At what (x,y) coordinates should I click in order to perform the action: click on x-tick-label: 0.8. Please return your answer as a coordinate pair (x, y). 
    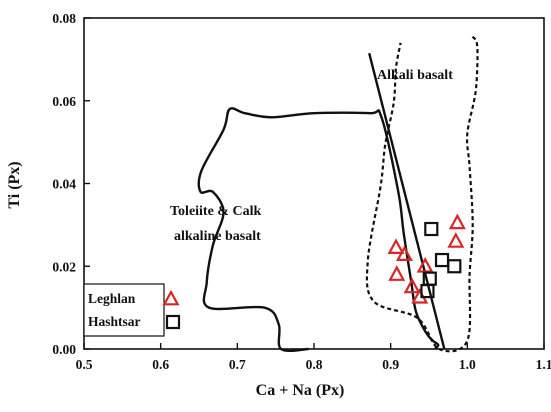
    Looking at the image, I should click on (314, 364).